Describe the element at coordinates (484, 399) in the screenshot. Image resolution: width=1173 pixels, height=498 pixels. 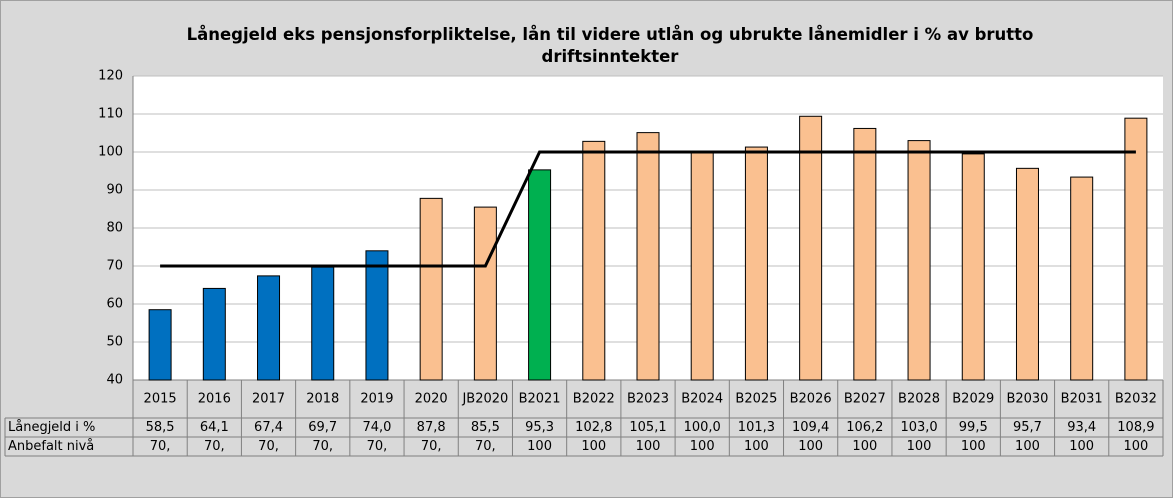
I see `x-tick-label: JB2020` at that location.